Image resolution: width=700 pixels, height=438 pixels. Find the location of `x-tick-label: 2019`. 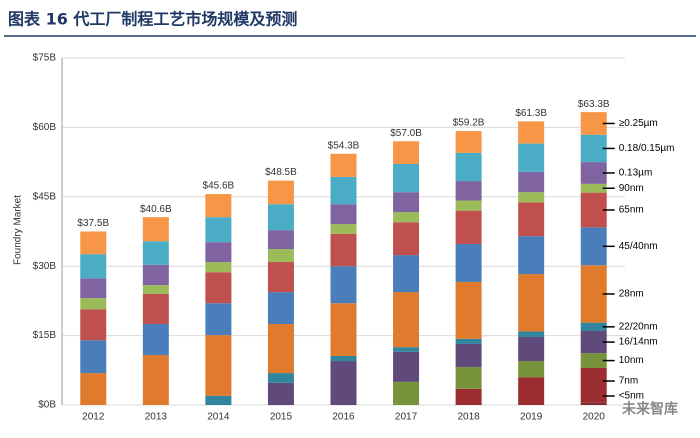

x-tick-label: 2019 is located at coordinates (531, 417).